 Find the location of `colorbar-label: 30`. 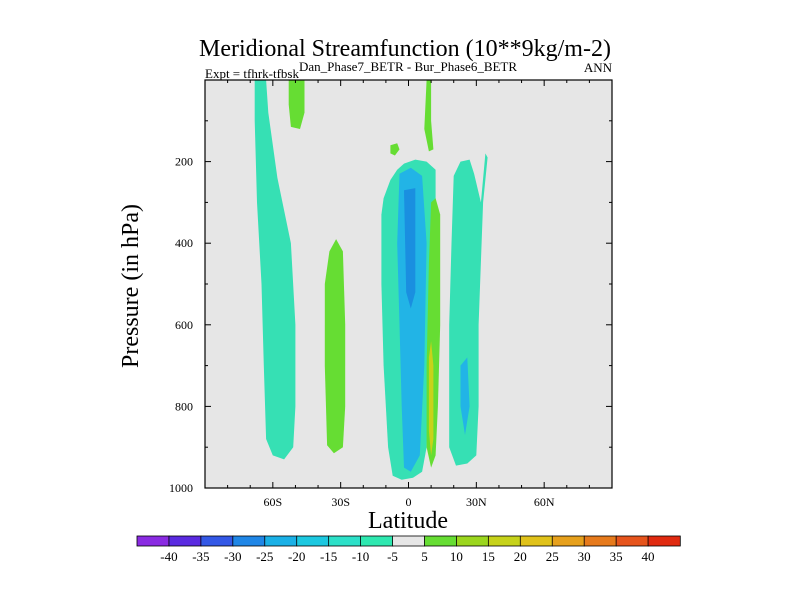

colorbar-label: 30 is located at coordinates (584, 556).